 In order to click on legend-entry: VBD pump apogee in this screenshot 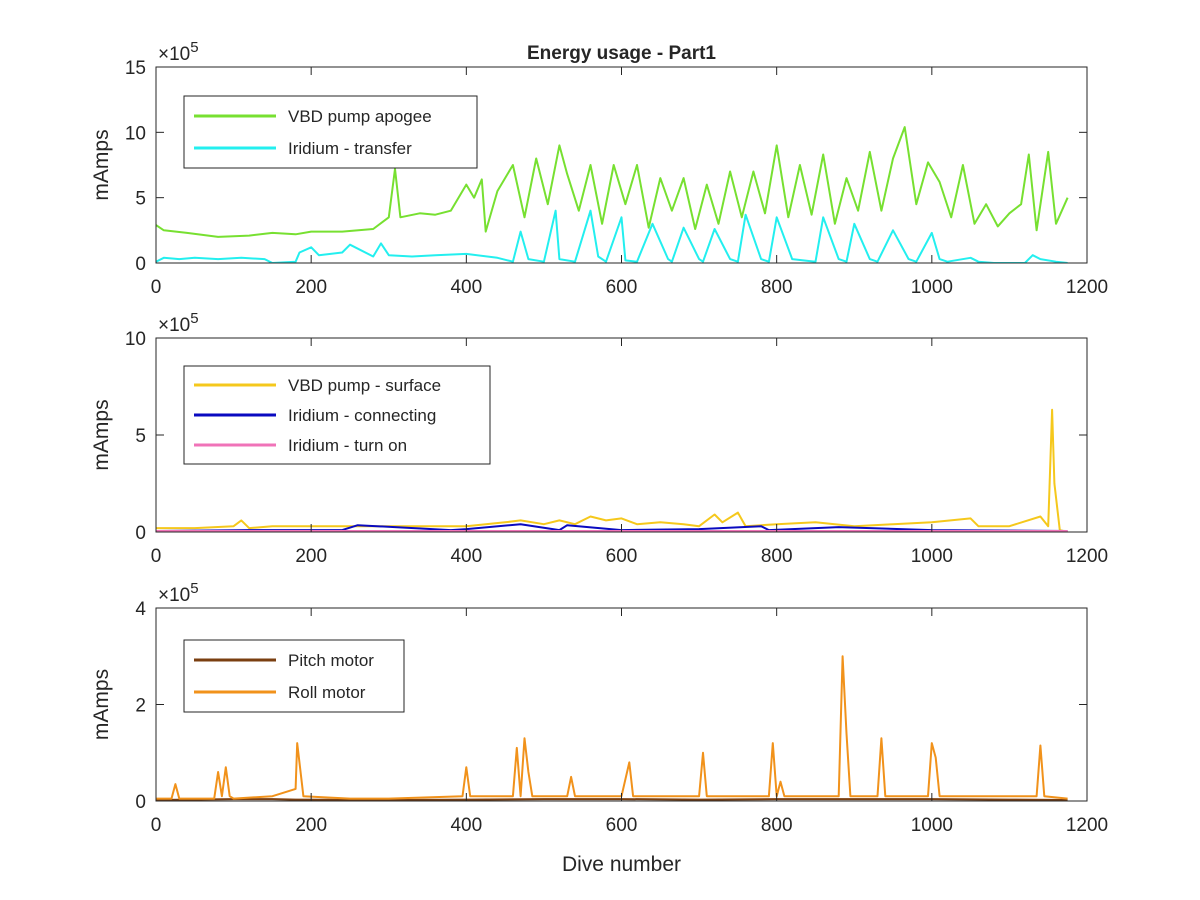, I will do `click(360, 116)`.